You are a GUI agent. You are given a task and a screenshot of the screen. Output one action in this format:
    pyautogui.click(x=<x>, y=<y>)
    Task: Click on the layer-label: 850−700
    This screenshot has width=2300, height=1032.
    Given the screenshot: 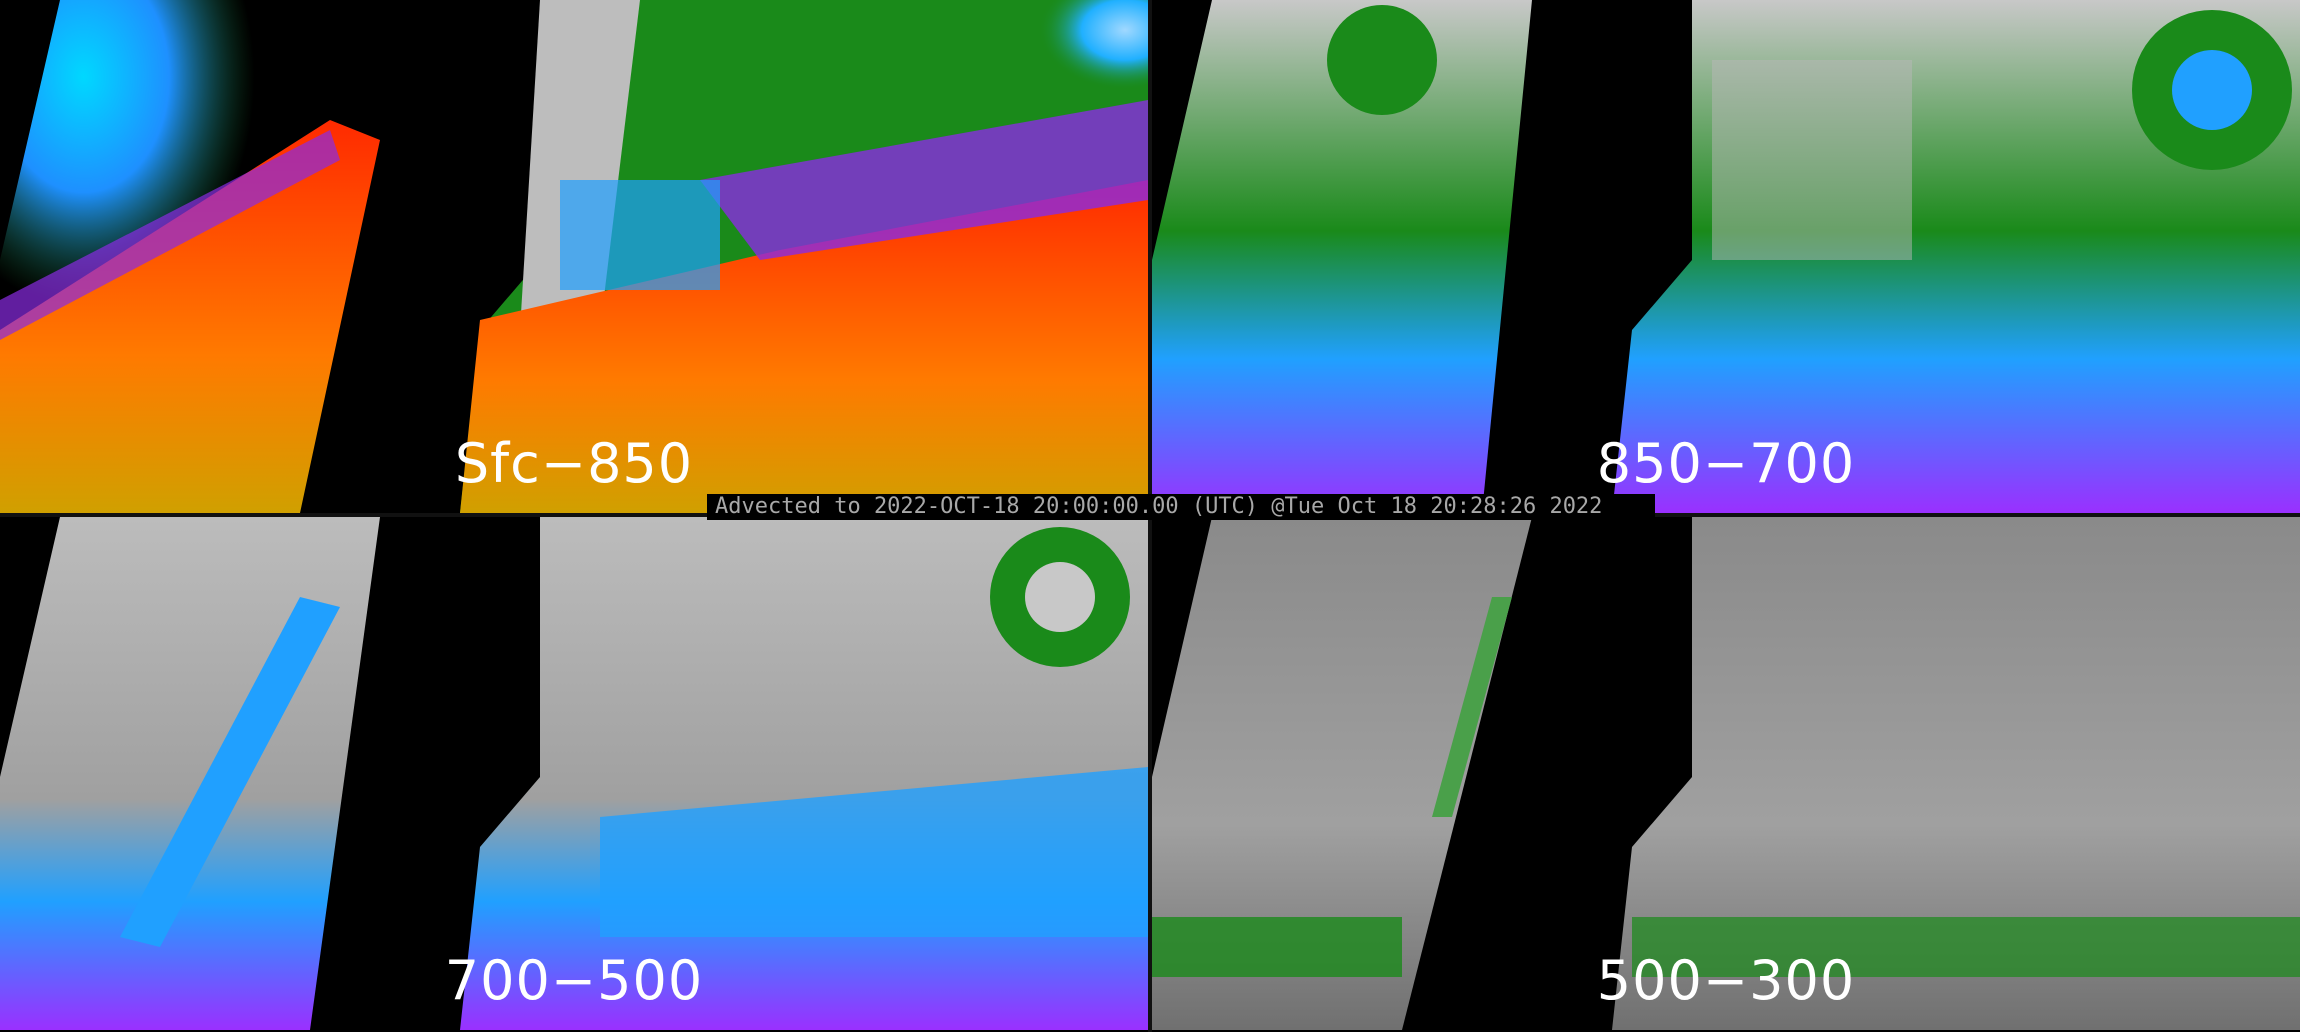 What is the action you would take?
    pyautogui.click(x=1726, y=463)
    